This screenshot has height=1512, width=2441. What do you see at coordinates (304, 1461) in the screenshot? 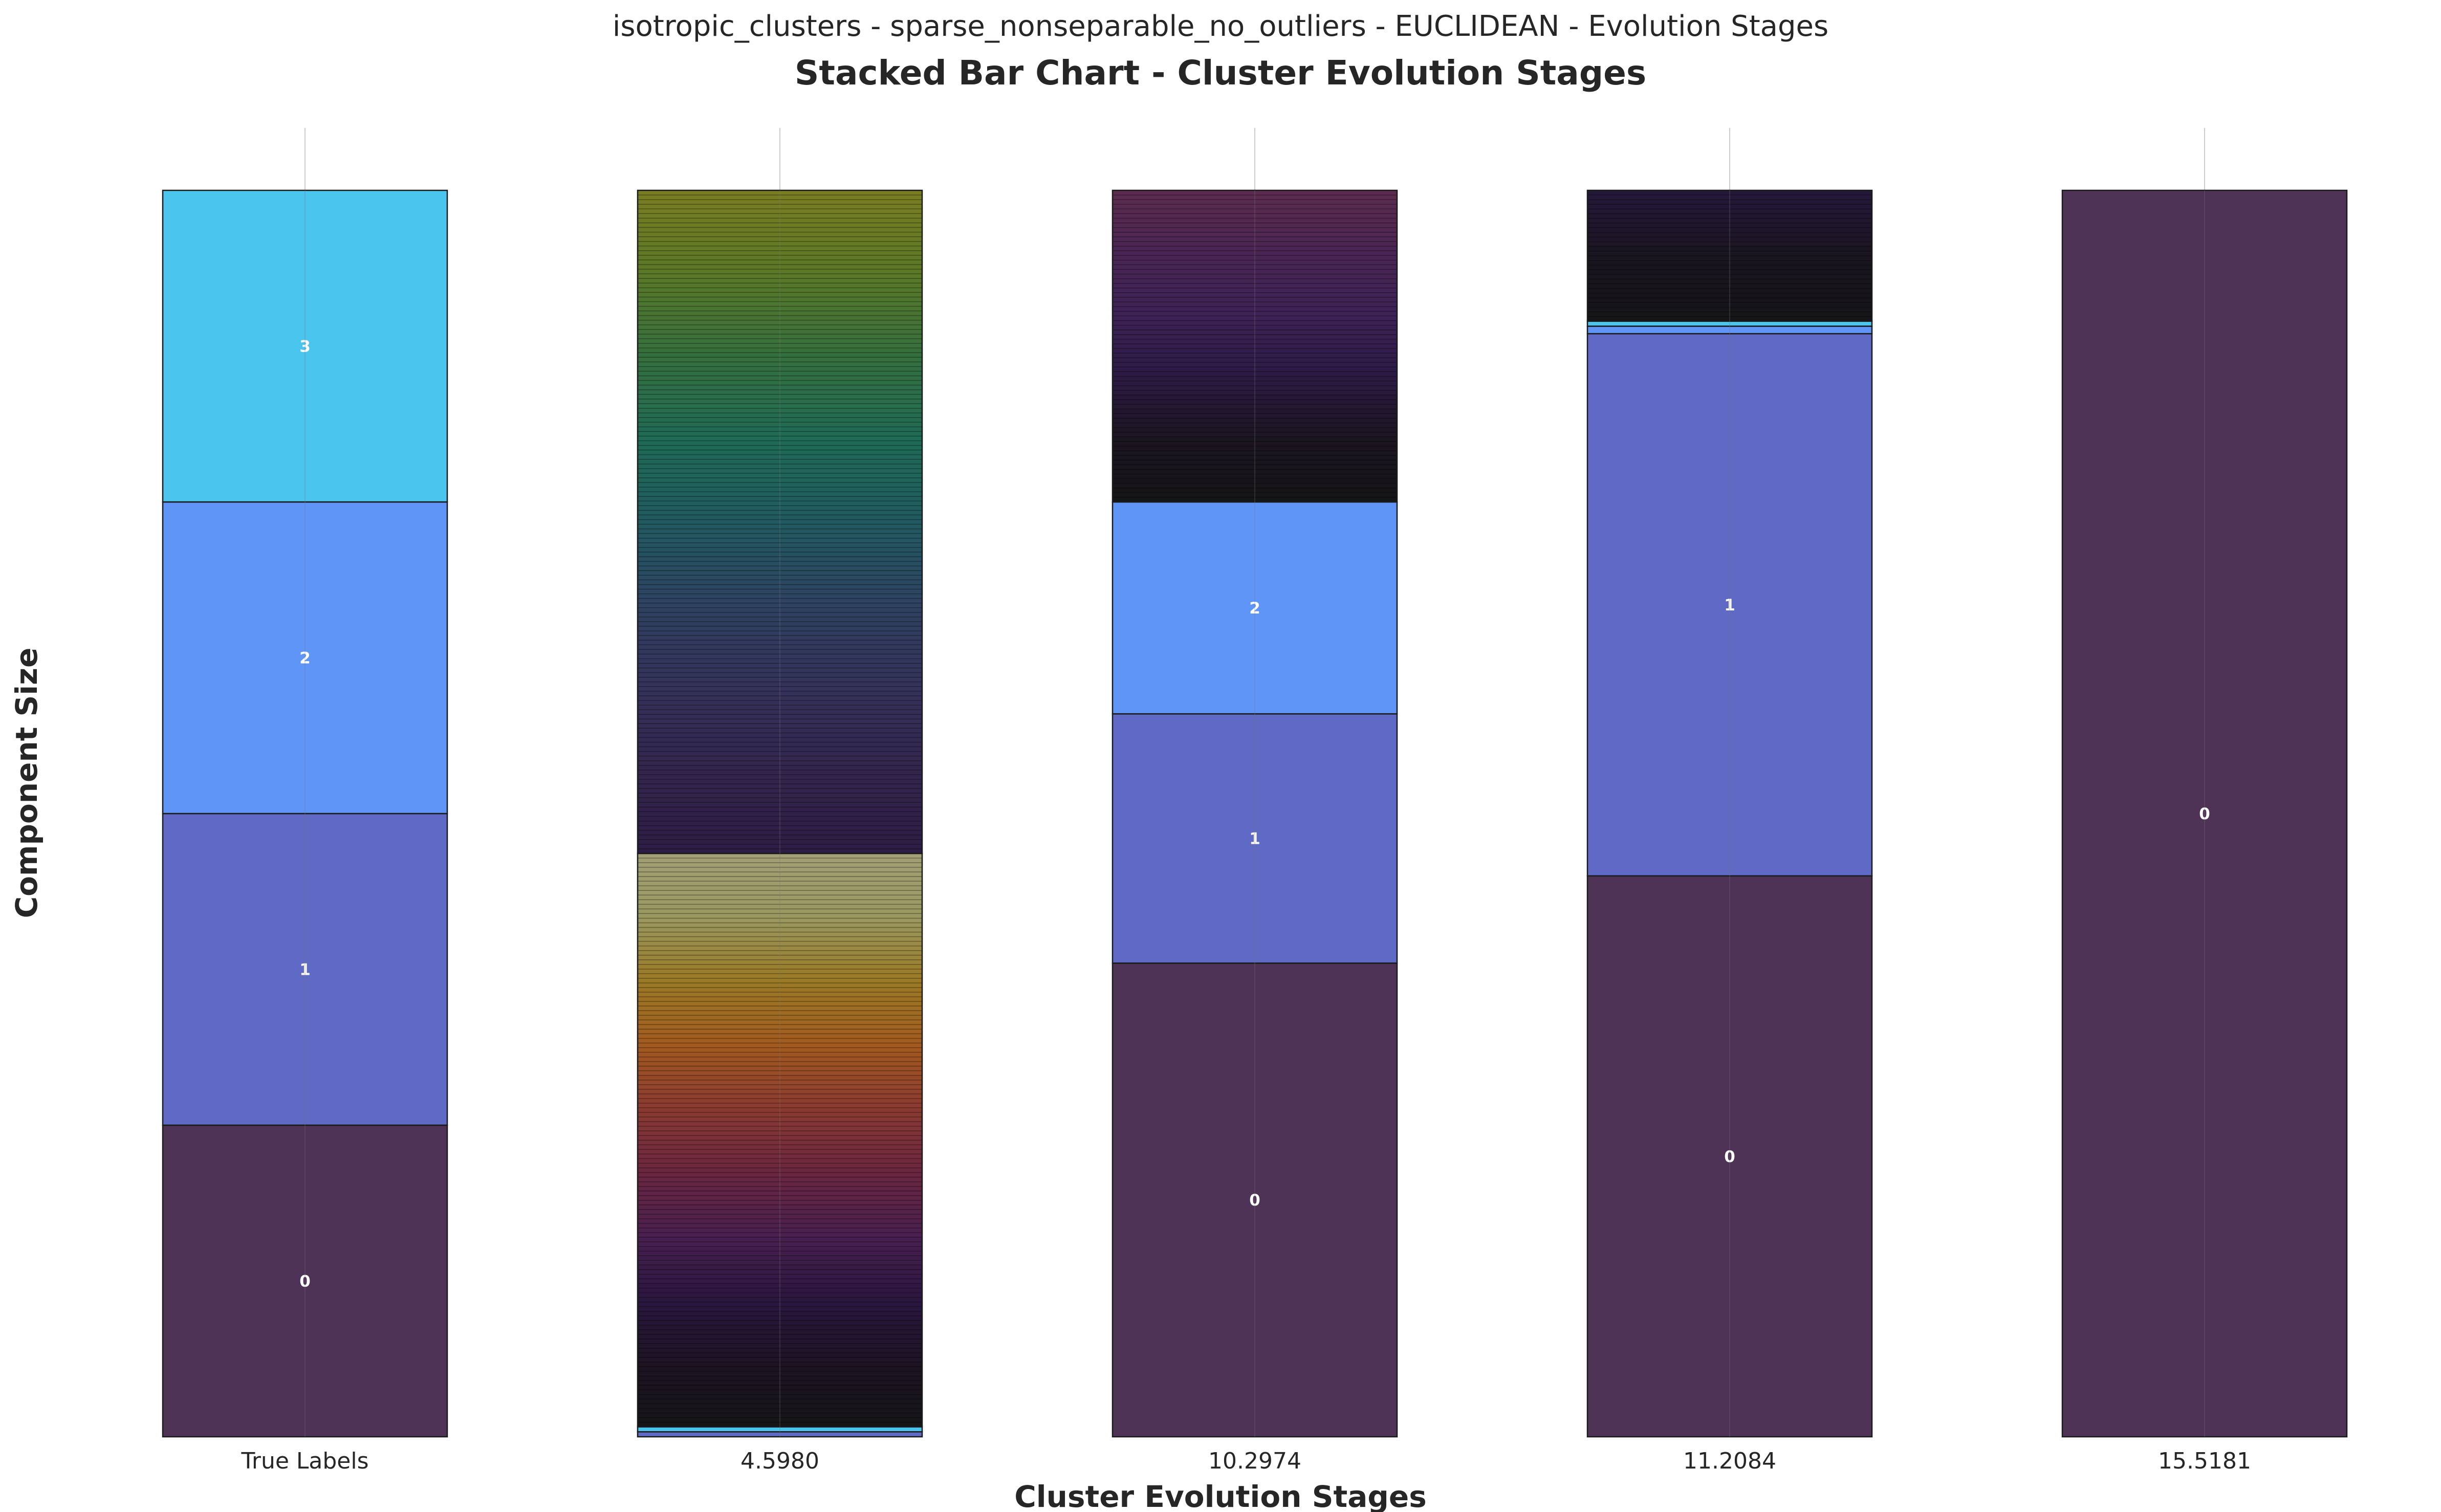
I see `x-tick-label: True Labels` at bounding box center [304, 1461].